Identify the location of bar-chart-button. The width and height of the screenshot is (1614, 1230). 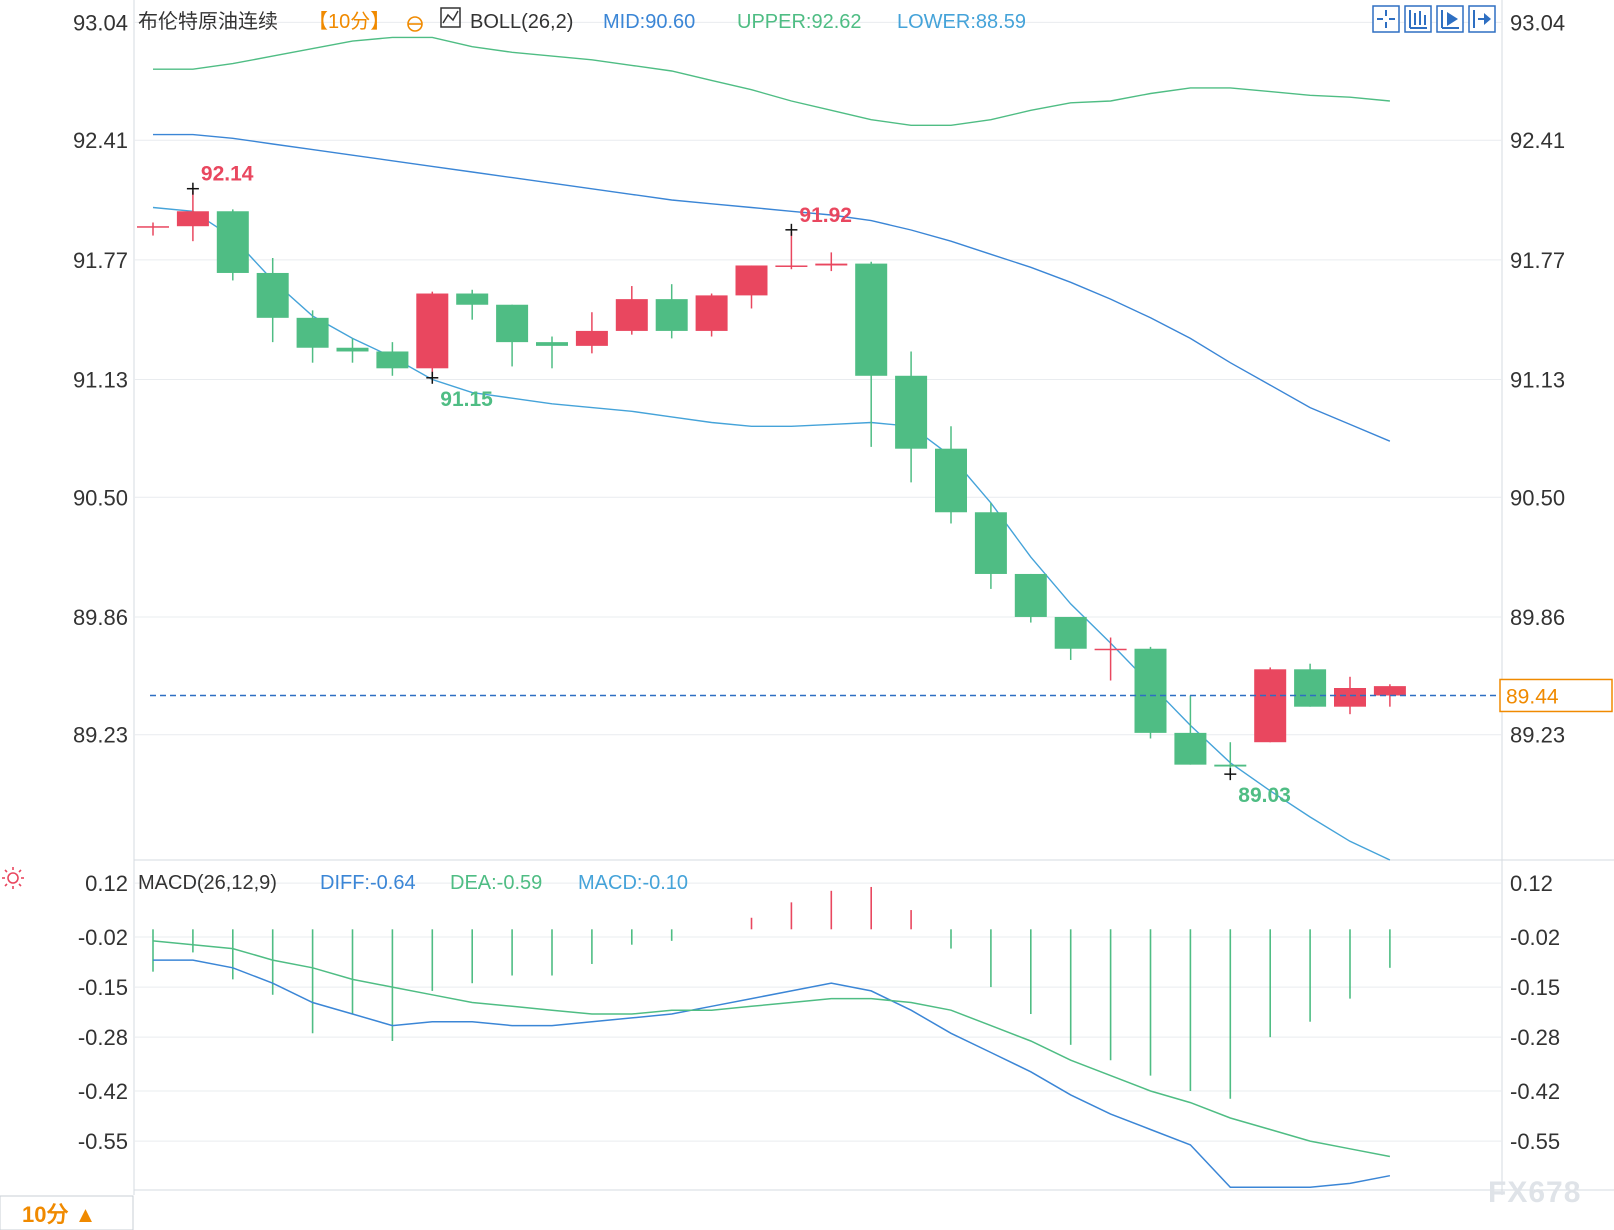
(1418, 19).